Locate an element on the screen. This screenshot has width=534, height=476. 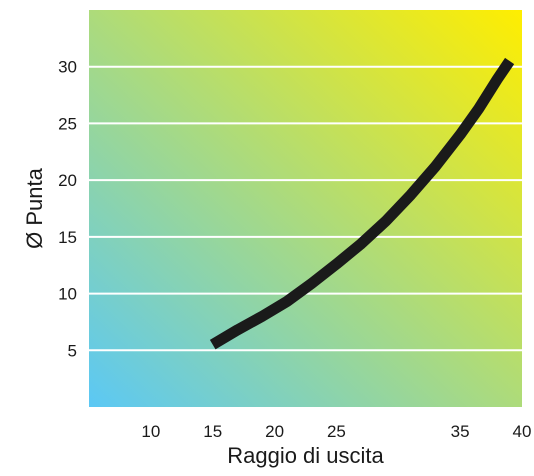
y-axis-title: Ø Punta is located at coordinates (34, 207).